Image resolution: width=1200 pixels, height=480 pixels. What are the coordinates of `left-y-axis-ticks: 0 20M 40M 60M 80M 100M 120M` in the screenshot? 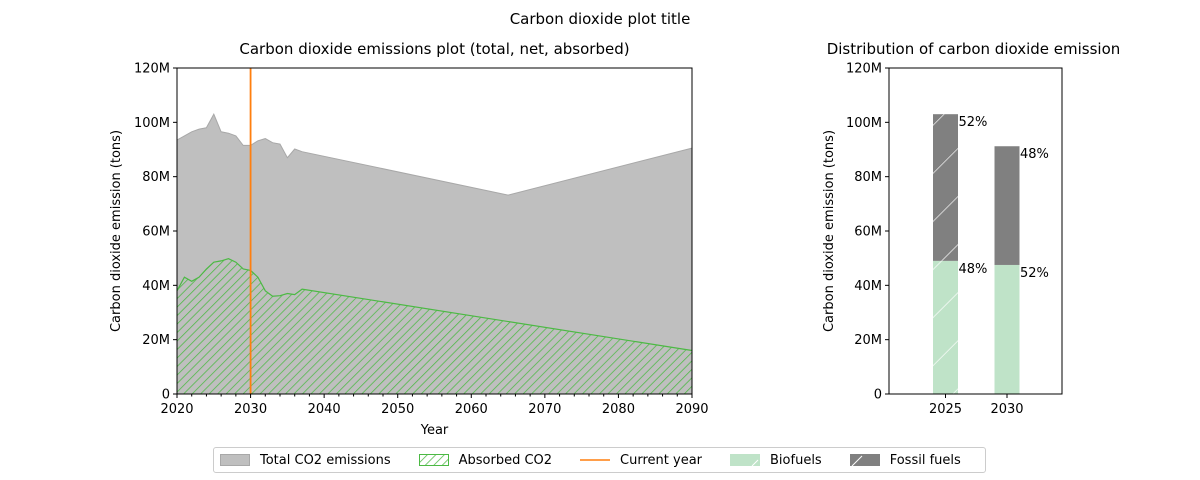 It's located at (155, 232).